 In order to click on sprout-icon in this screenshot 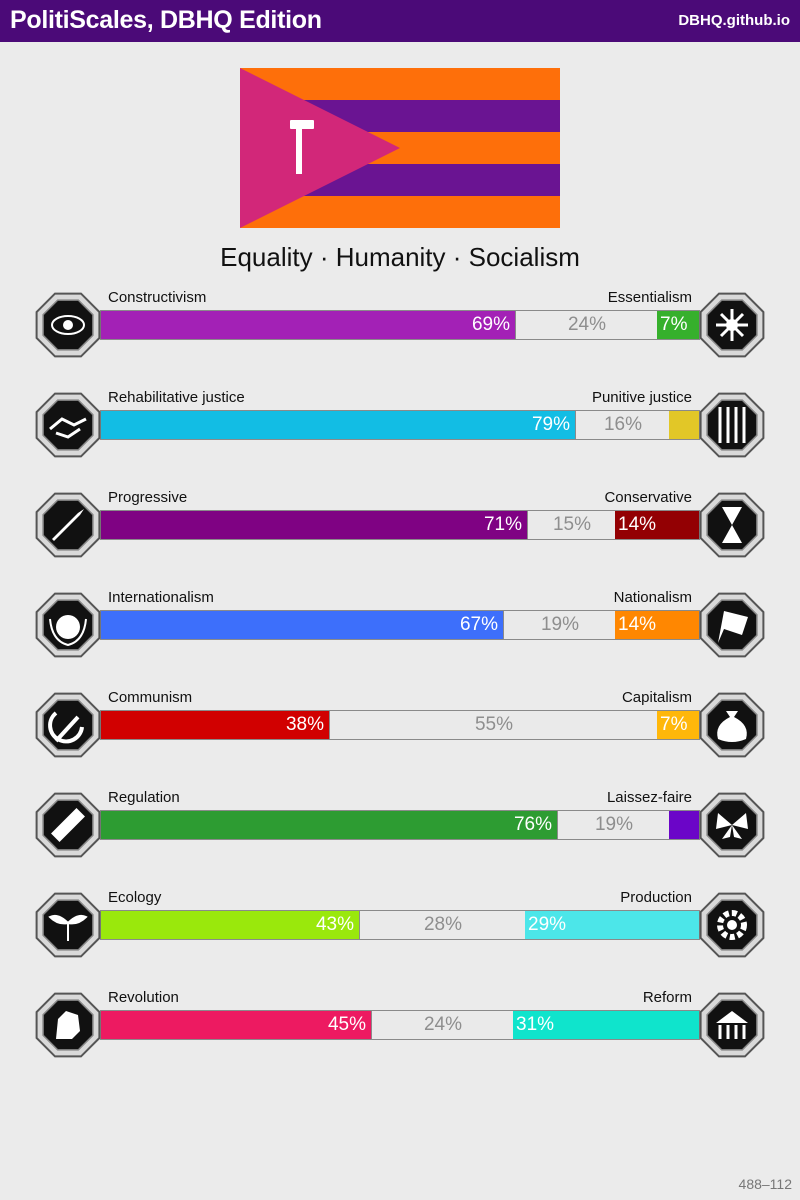, I will do `click(68, 925)`.